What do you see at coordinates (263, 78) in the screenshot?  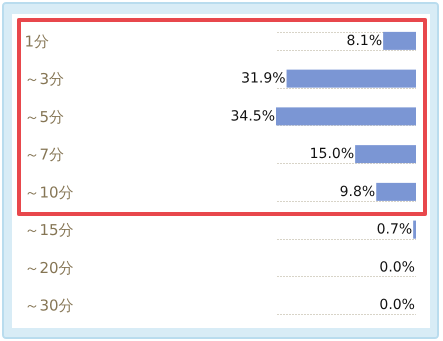 I see `data-label: 31.9%` at bounding box center [263, 78].